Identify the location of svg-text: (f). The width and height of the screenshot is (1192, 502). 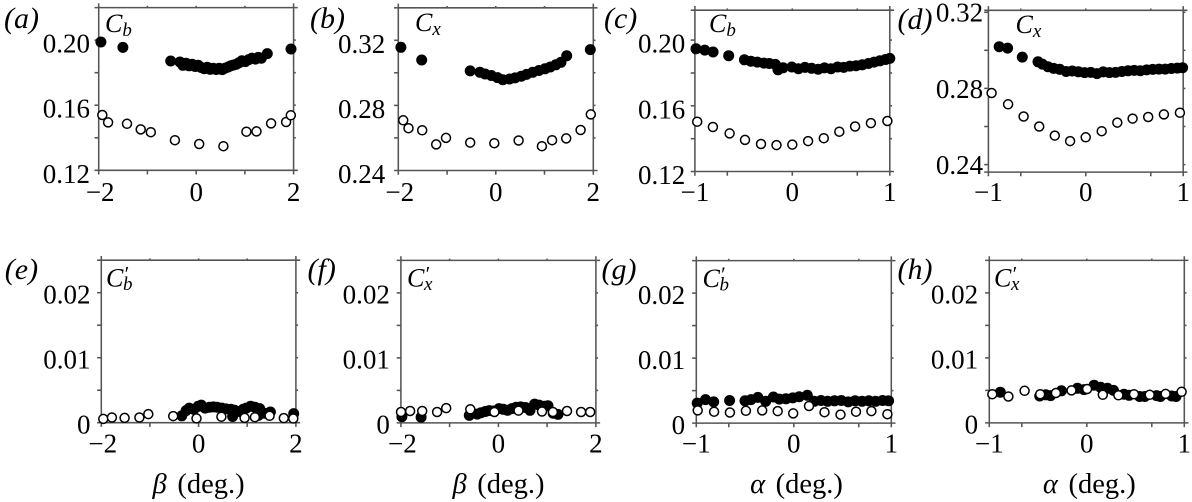
(322, 269).